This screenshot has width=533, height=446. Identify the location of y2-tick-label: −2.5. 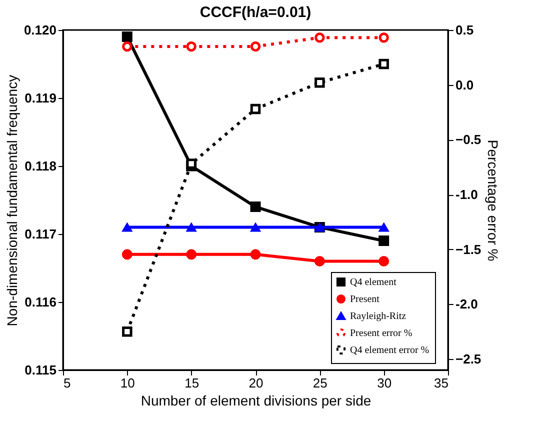
(469, 359).